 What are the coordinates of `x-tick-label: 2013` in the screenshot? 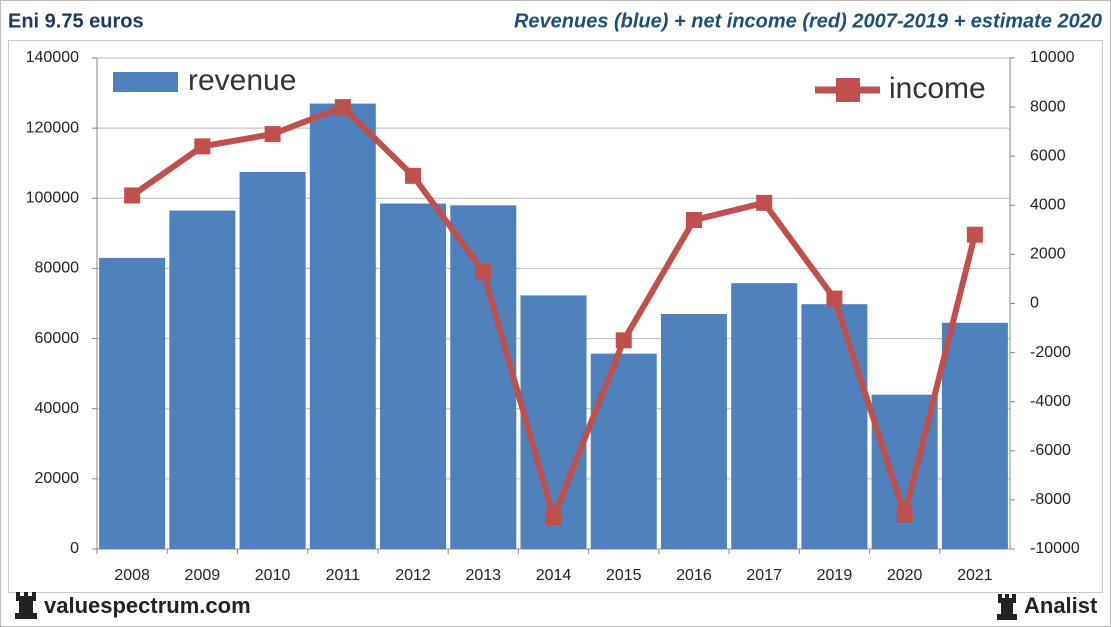 It's located at (483, 575).